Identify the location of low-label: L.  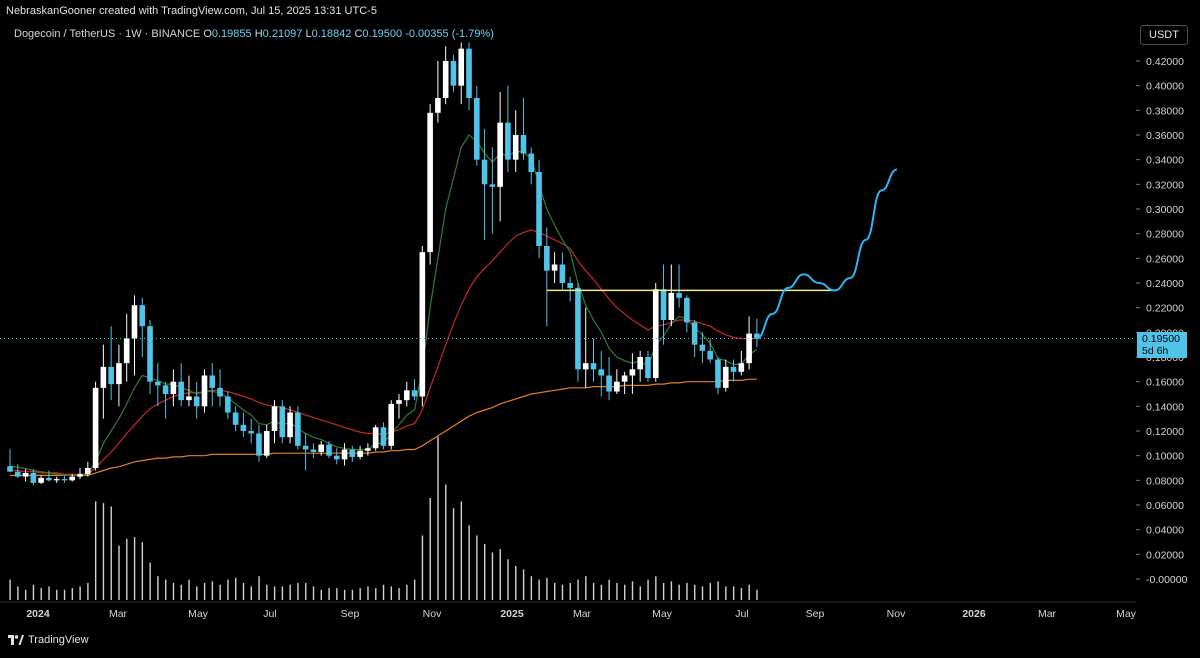
(308, 34).